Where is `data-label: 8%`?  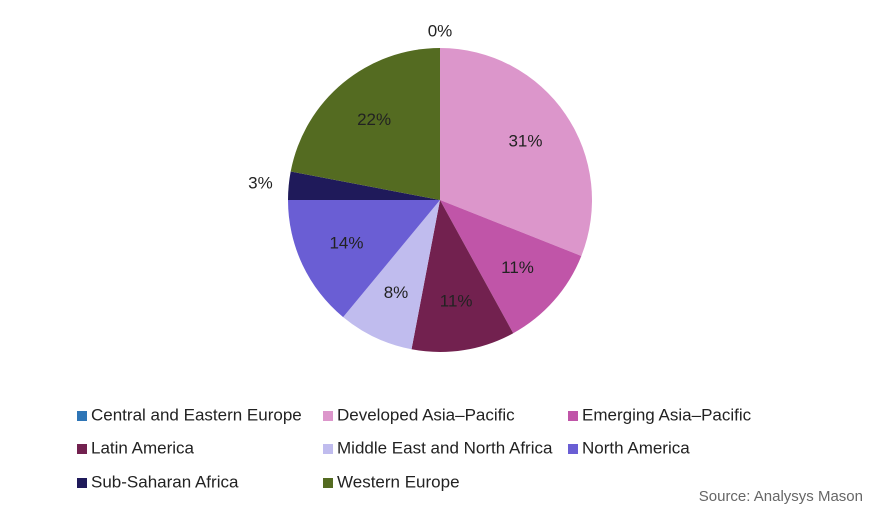
data-label: 8% is located at coordinates (396, 292).